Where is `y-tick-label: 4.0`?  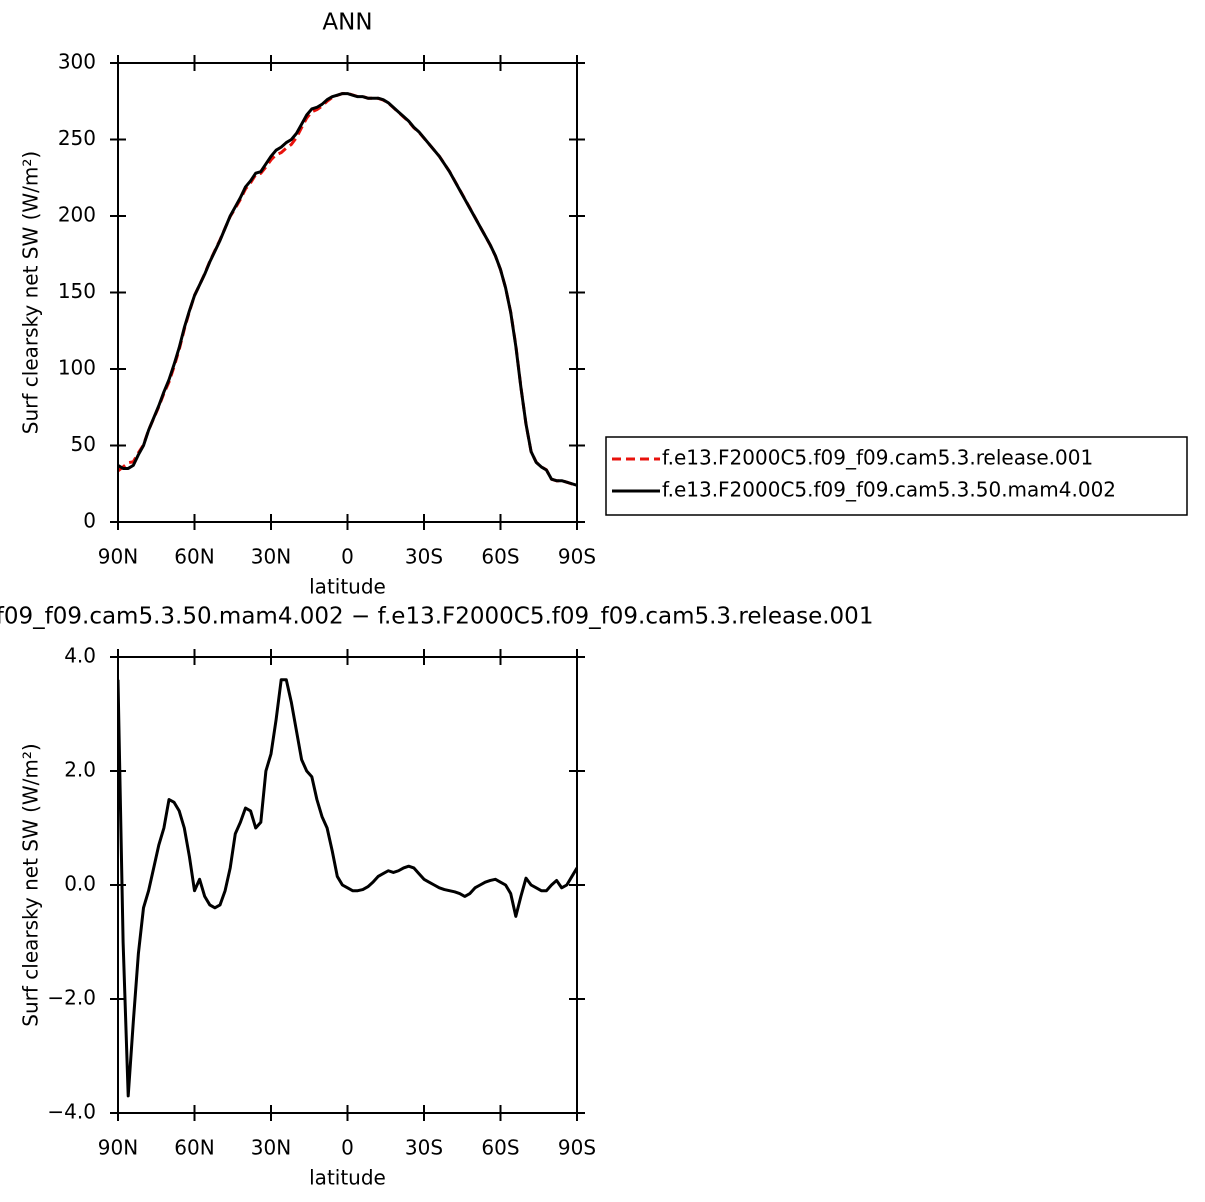
y-tick-label: 4.0 is located at coordinates (80, 656).